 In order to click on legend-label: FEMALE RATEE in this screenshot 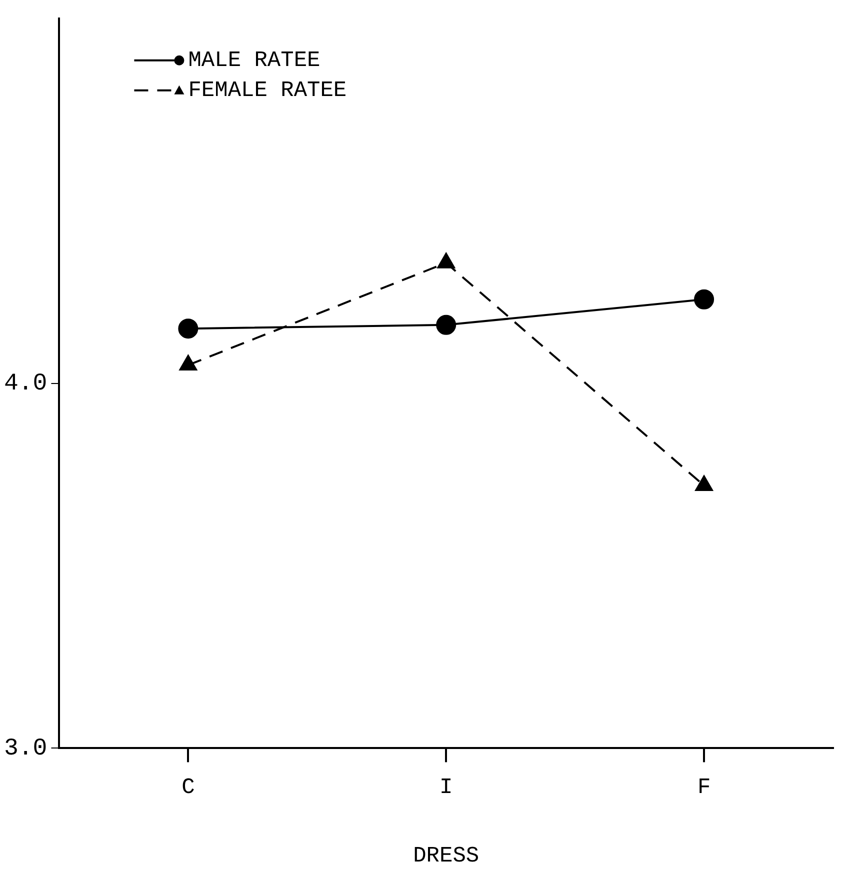, I will do `click(267, 91)`.